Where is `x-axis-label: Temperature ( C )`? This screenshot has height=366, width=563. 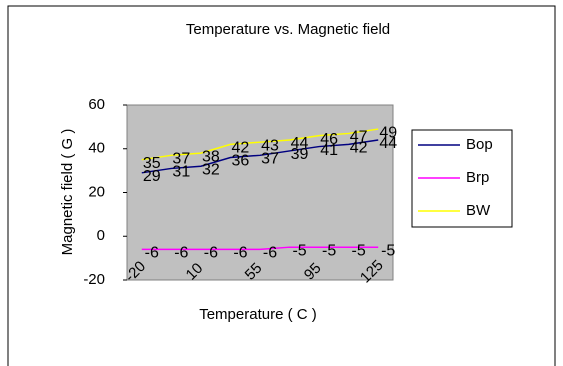 x-axis-label: Temperature ( C ) is located at coordinates (258, 314).